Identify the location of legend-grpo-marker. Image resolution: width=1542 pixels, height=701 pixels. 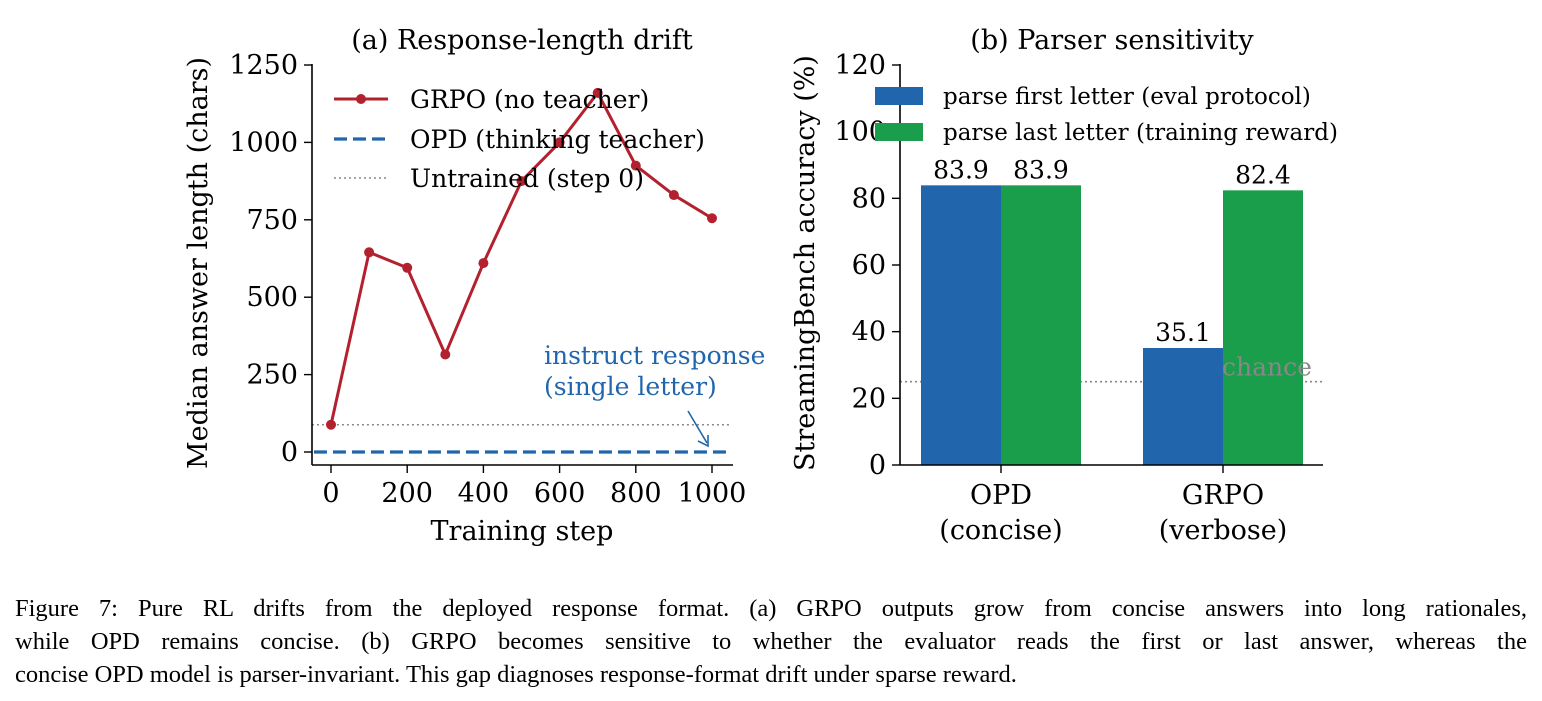
(361, 99).